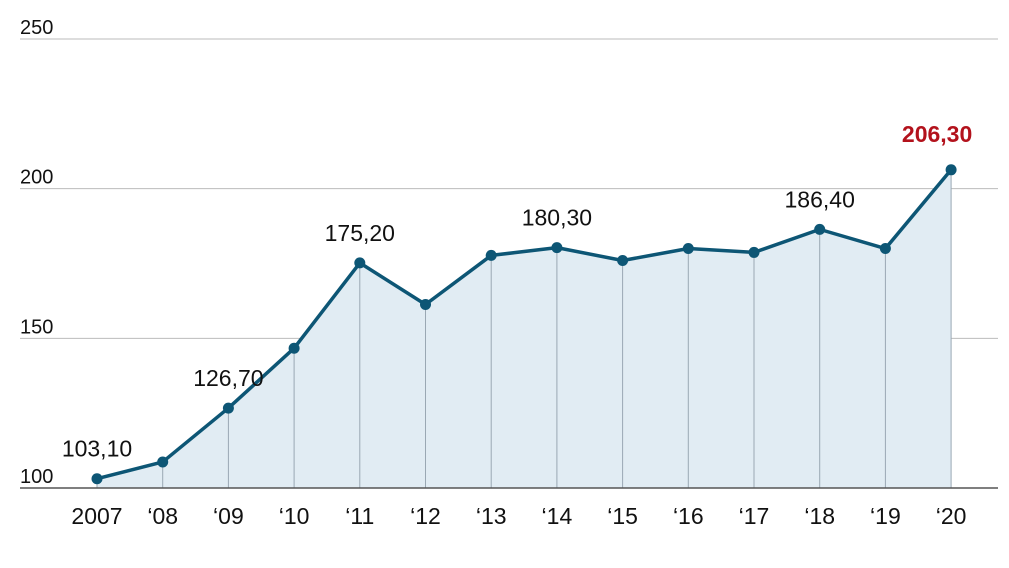  I want to click on value-label: 103,10, so click(97, 449).